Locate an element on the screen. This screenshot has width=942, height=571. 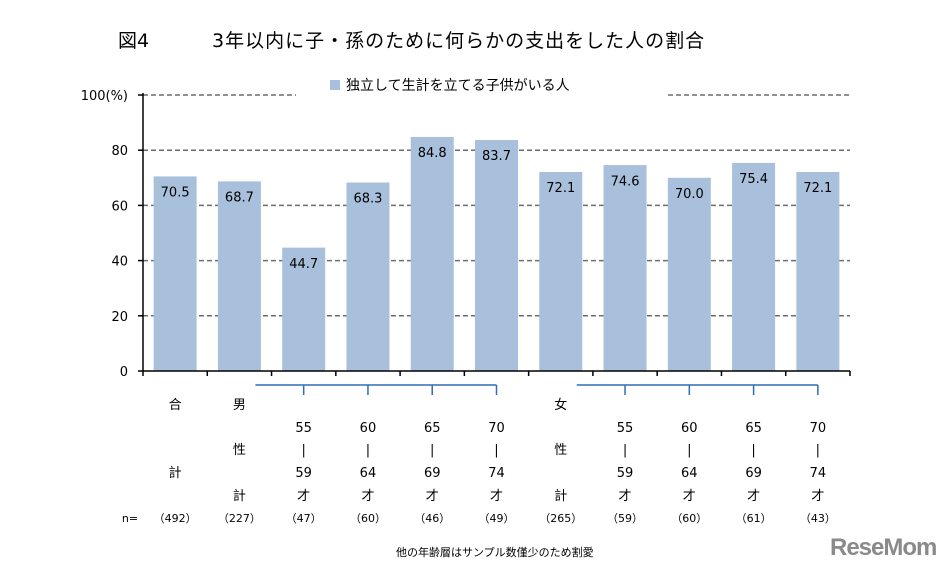
x-tick-label: 合 is located at coordinates (175, 405).